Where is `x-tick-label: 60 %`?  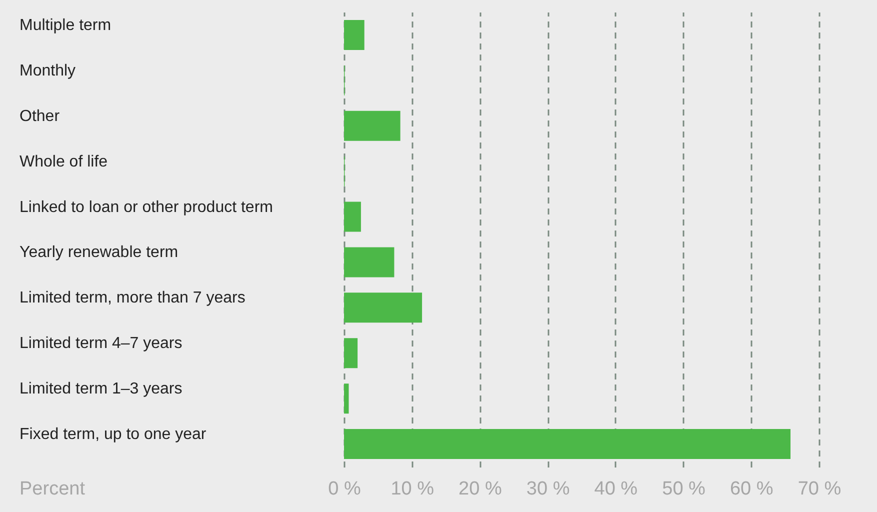 x-tick-label: 60 % is located at coordinates (752, 489).